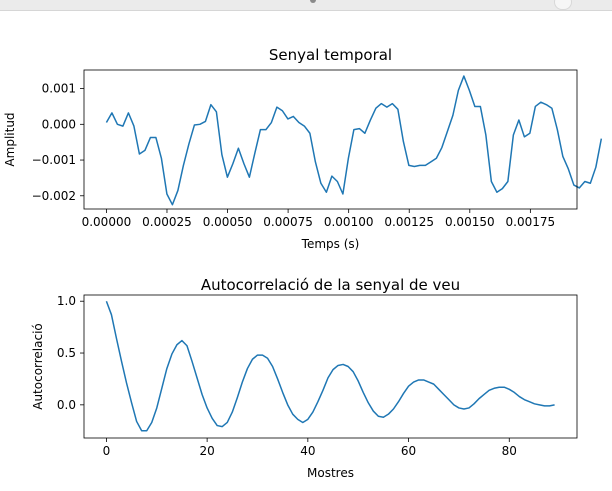 Image resolution: width=612 pixels, height=491 pixels. What do you see at coordinates (54, 160) in the screenshot?
I see `chart1-y-tick-label: −0.001` at bounding box center [54, 160].